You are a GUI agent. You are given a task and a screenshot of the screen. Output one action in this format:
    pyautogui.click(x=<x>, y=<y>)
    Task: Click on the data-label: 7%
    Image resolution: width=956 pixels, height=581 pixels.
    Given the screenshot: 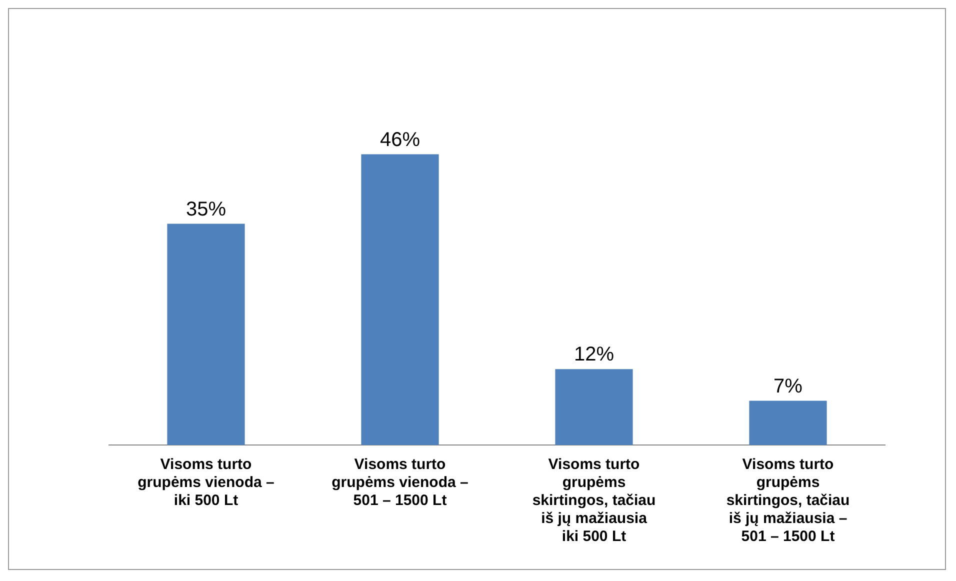 What is the action you would take?
    pyautogui.click(x=788, y=386)
    